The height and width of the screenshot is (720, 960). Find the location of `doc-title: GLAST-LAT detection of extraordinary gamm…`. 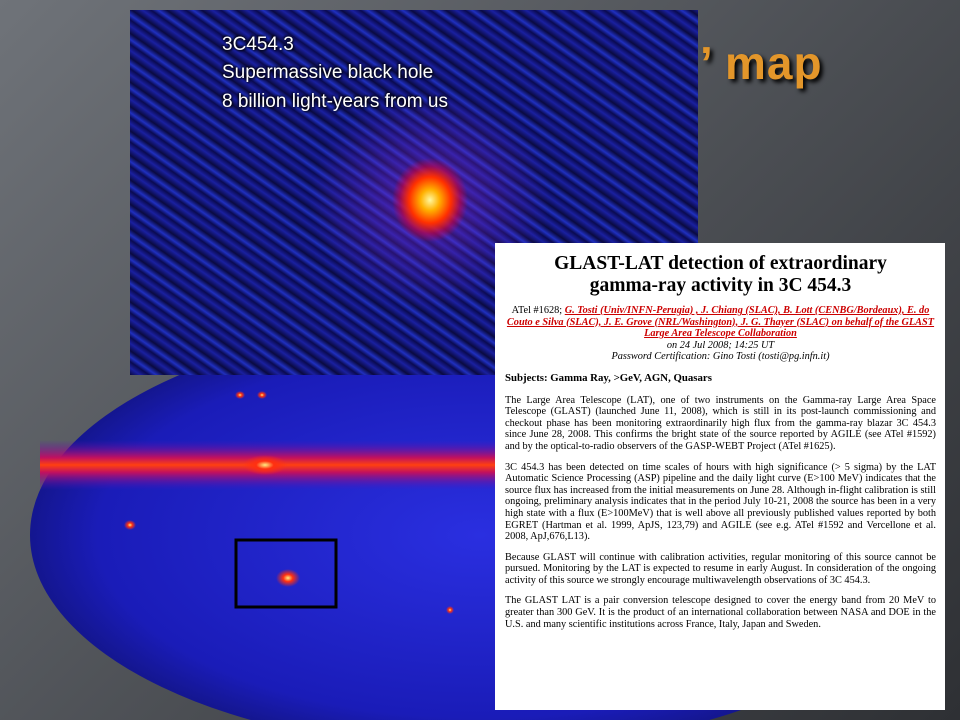

doc-title: GLAST-LAT detection of extraordinary gamm… is located at coordinates (720, 275).